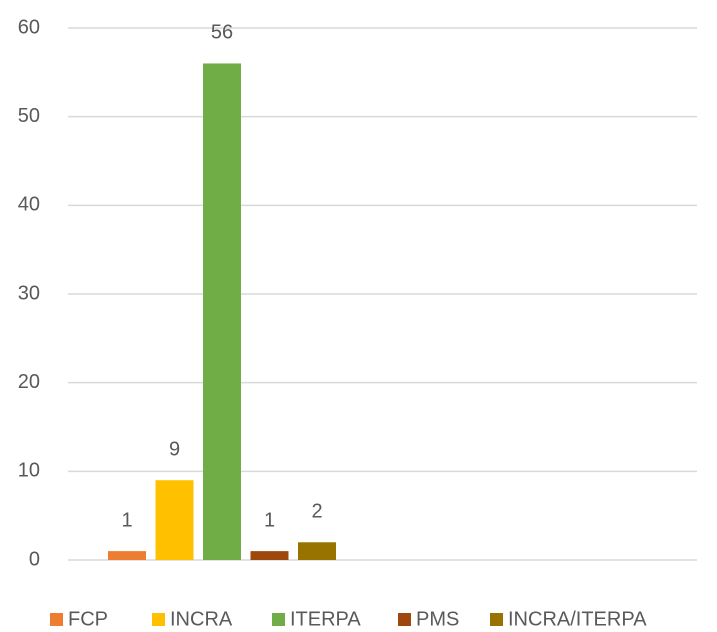 This screenshot has width=717, height=632. Describe the element at coordinates (222, 33) in the screenshot. I see `data-label: 56` at that location.